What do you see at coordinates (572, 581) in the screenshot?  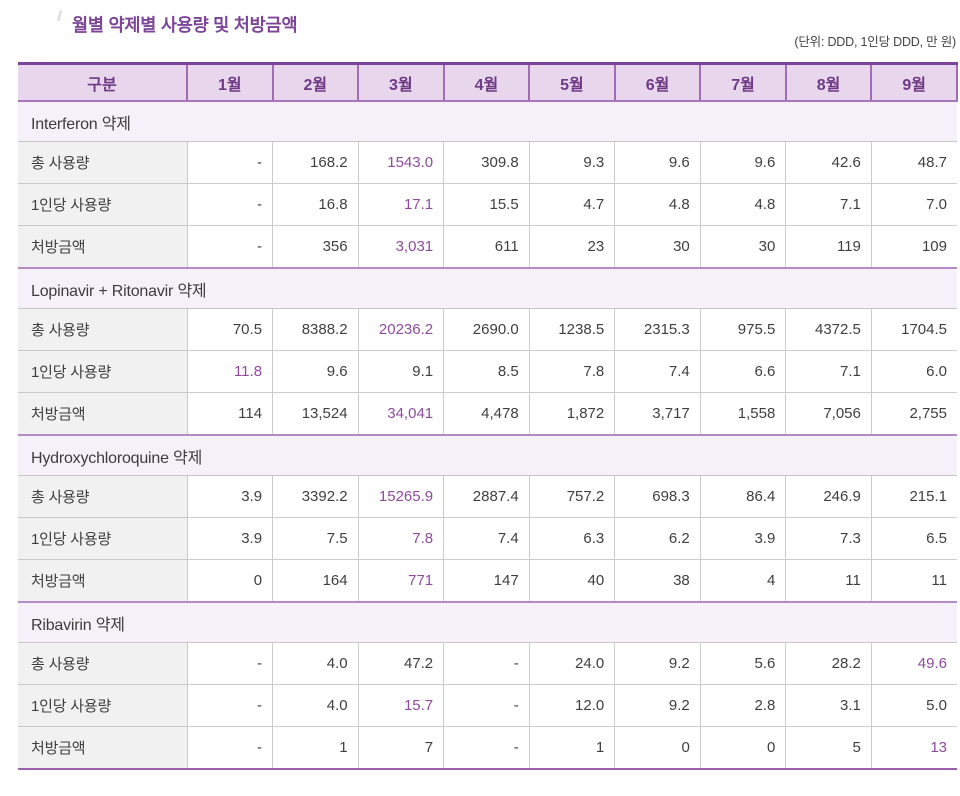 I see `value-cell: 40` at bounding box center [572, 581].